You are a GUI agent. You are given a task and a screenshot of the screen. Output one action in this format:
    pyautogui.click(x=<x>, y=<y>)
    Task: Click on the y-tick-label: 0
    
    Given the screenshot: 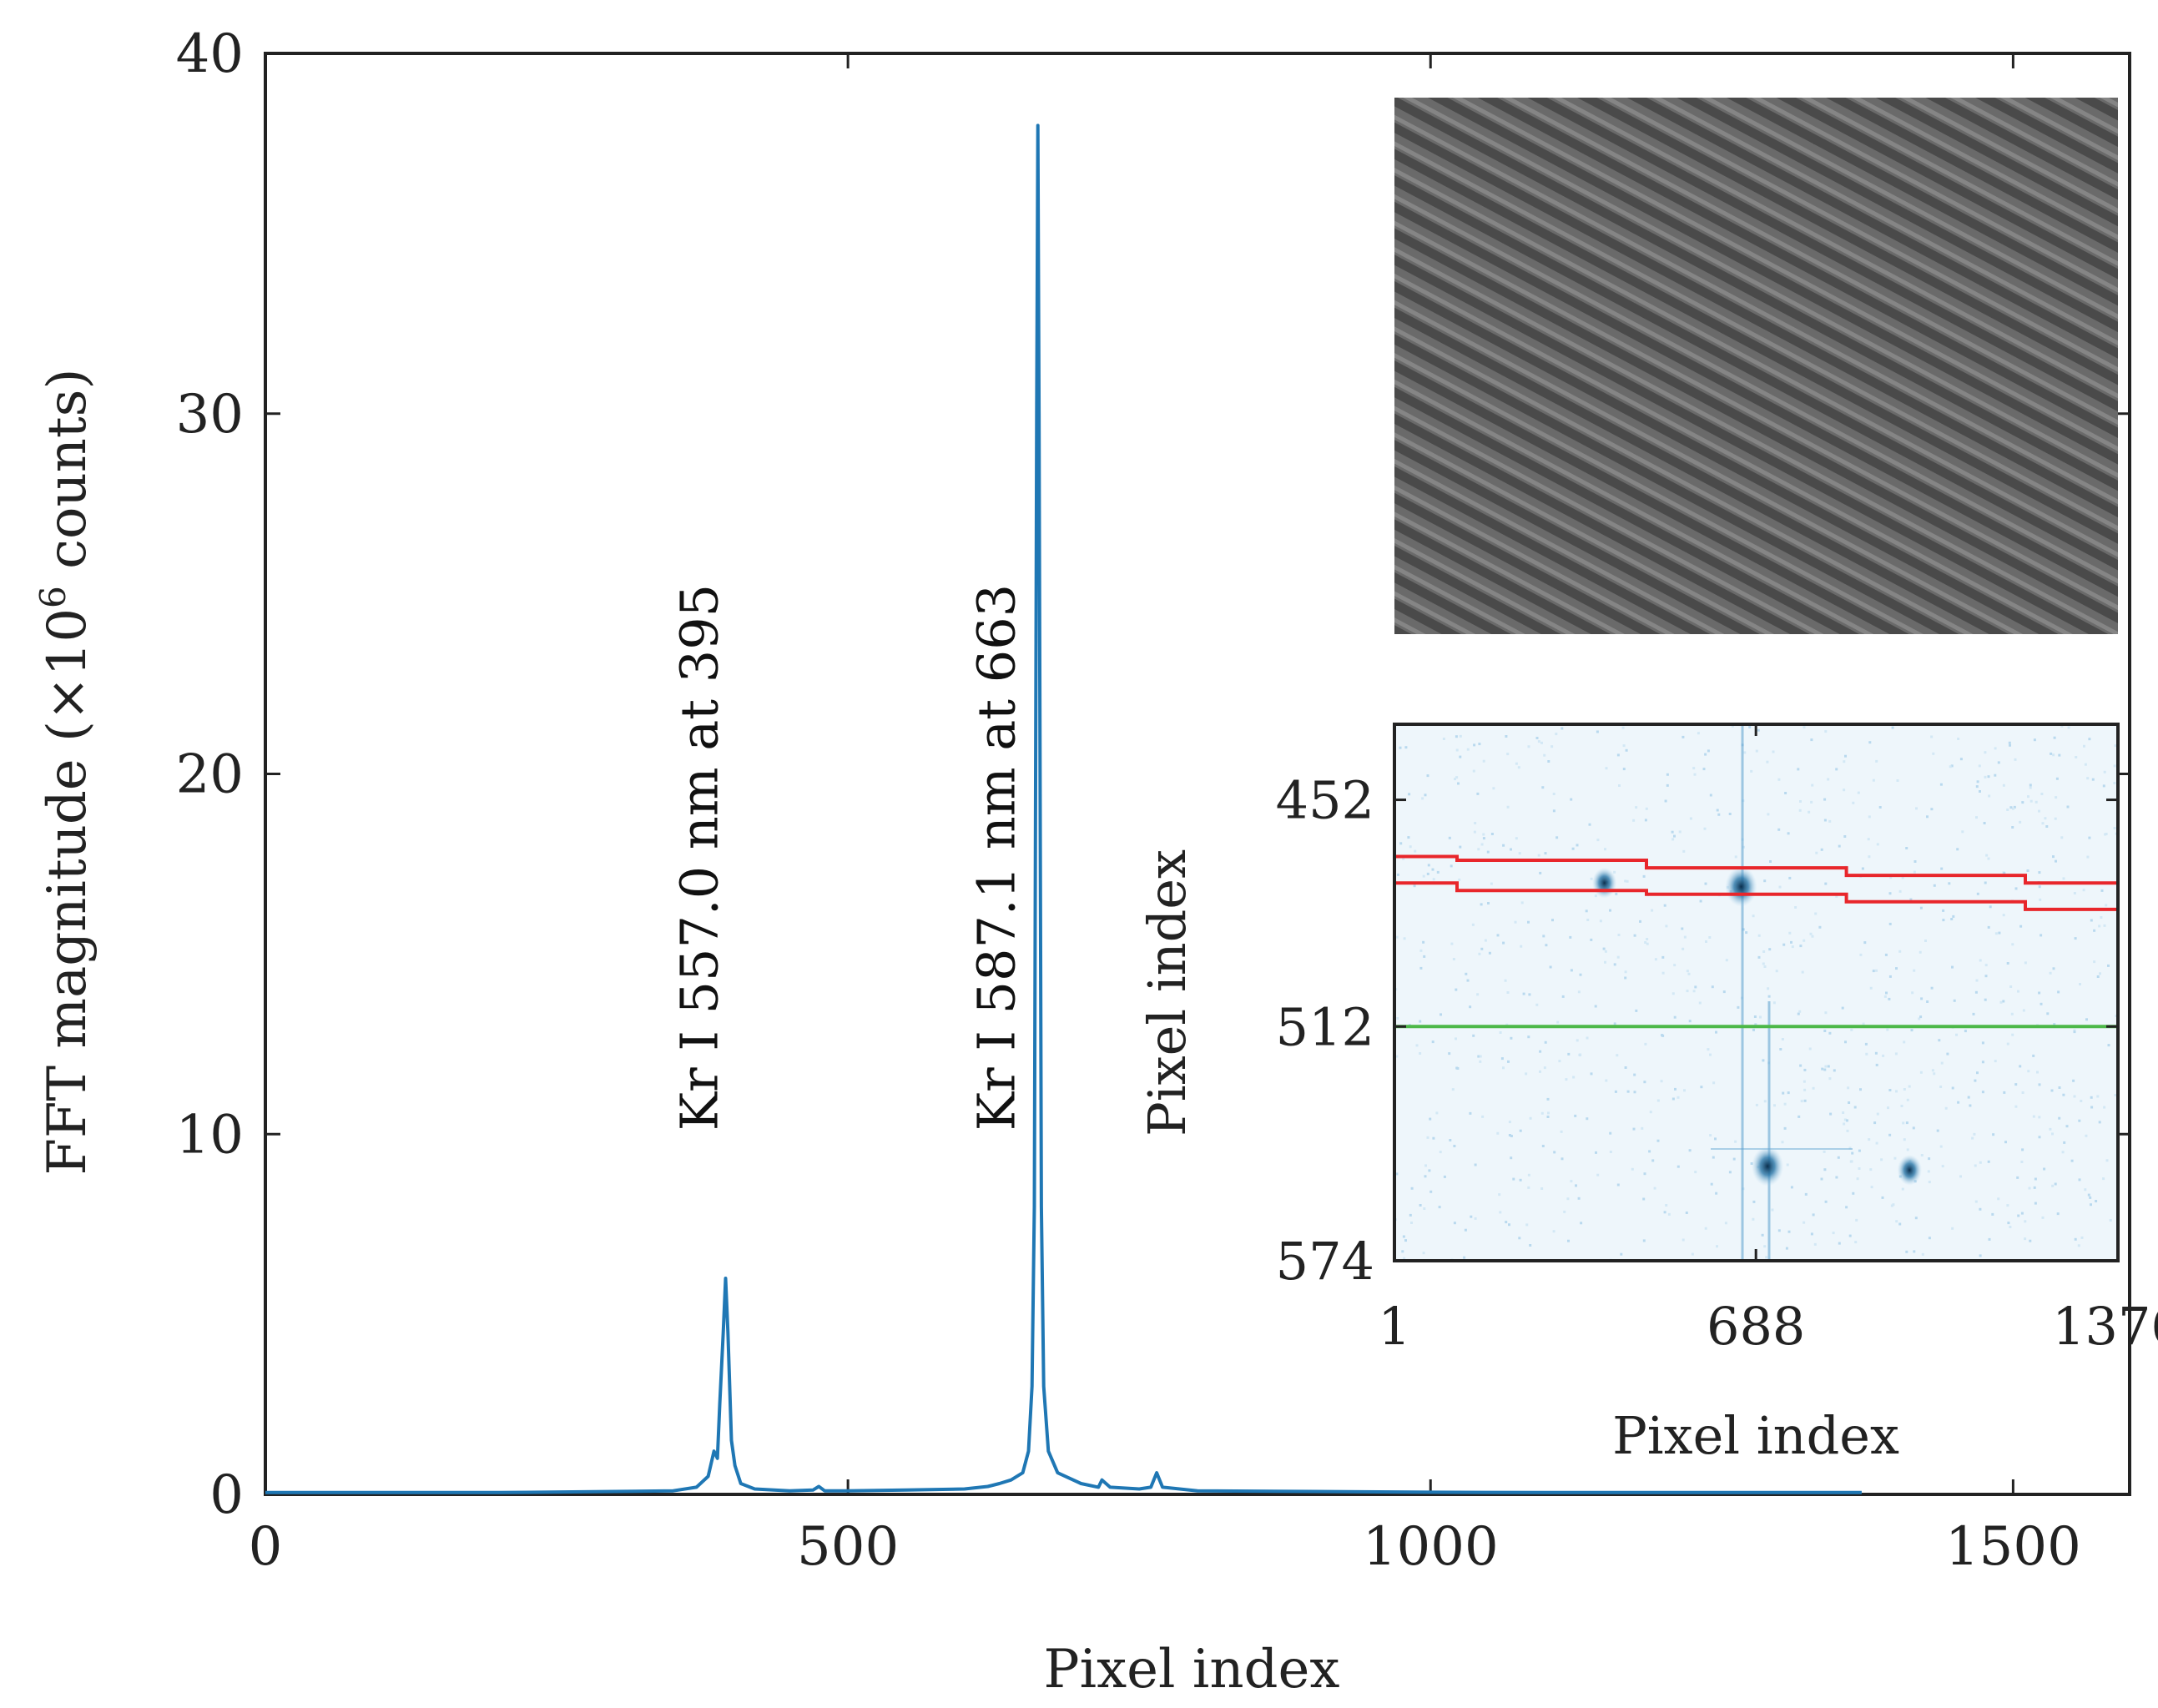 What is the action you would take?
    pyautogui.click(x=226, y=1495)
    